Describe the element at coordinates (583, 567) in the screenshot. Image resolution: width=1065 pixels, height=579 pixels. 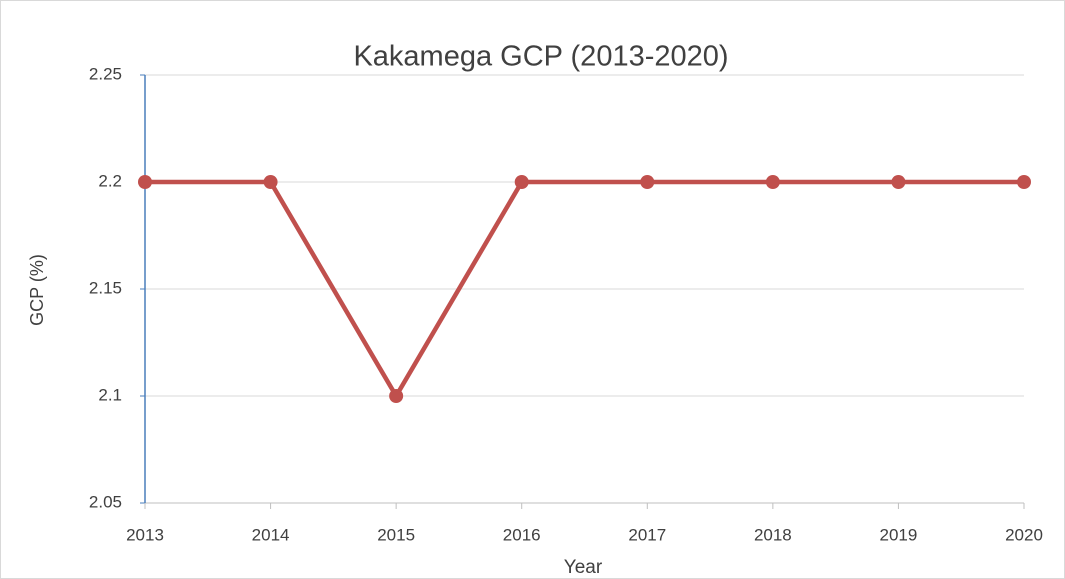
I see `x-axis-label: Year` at that location.